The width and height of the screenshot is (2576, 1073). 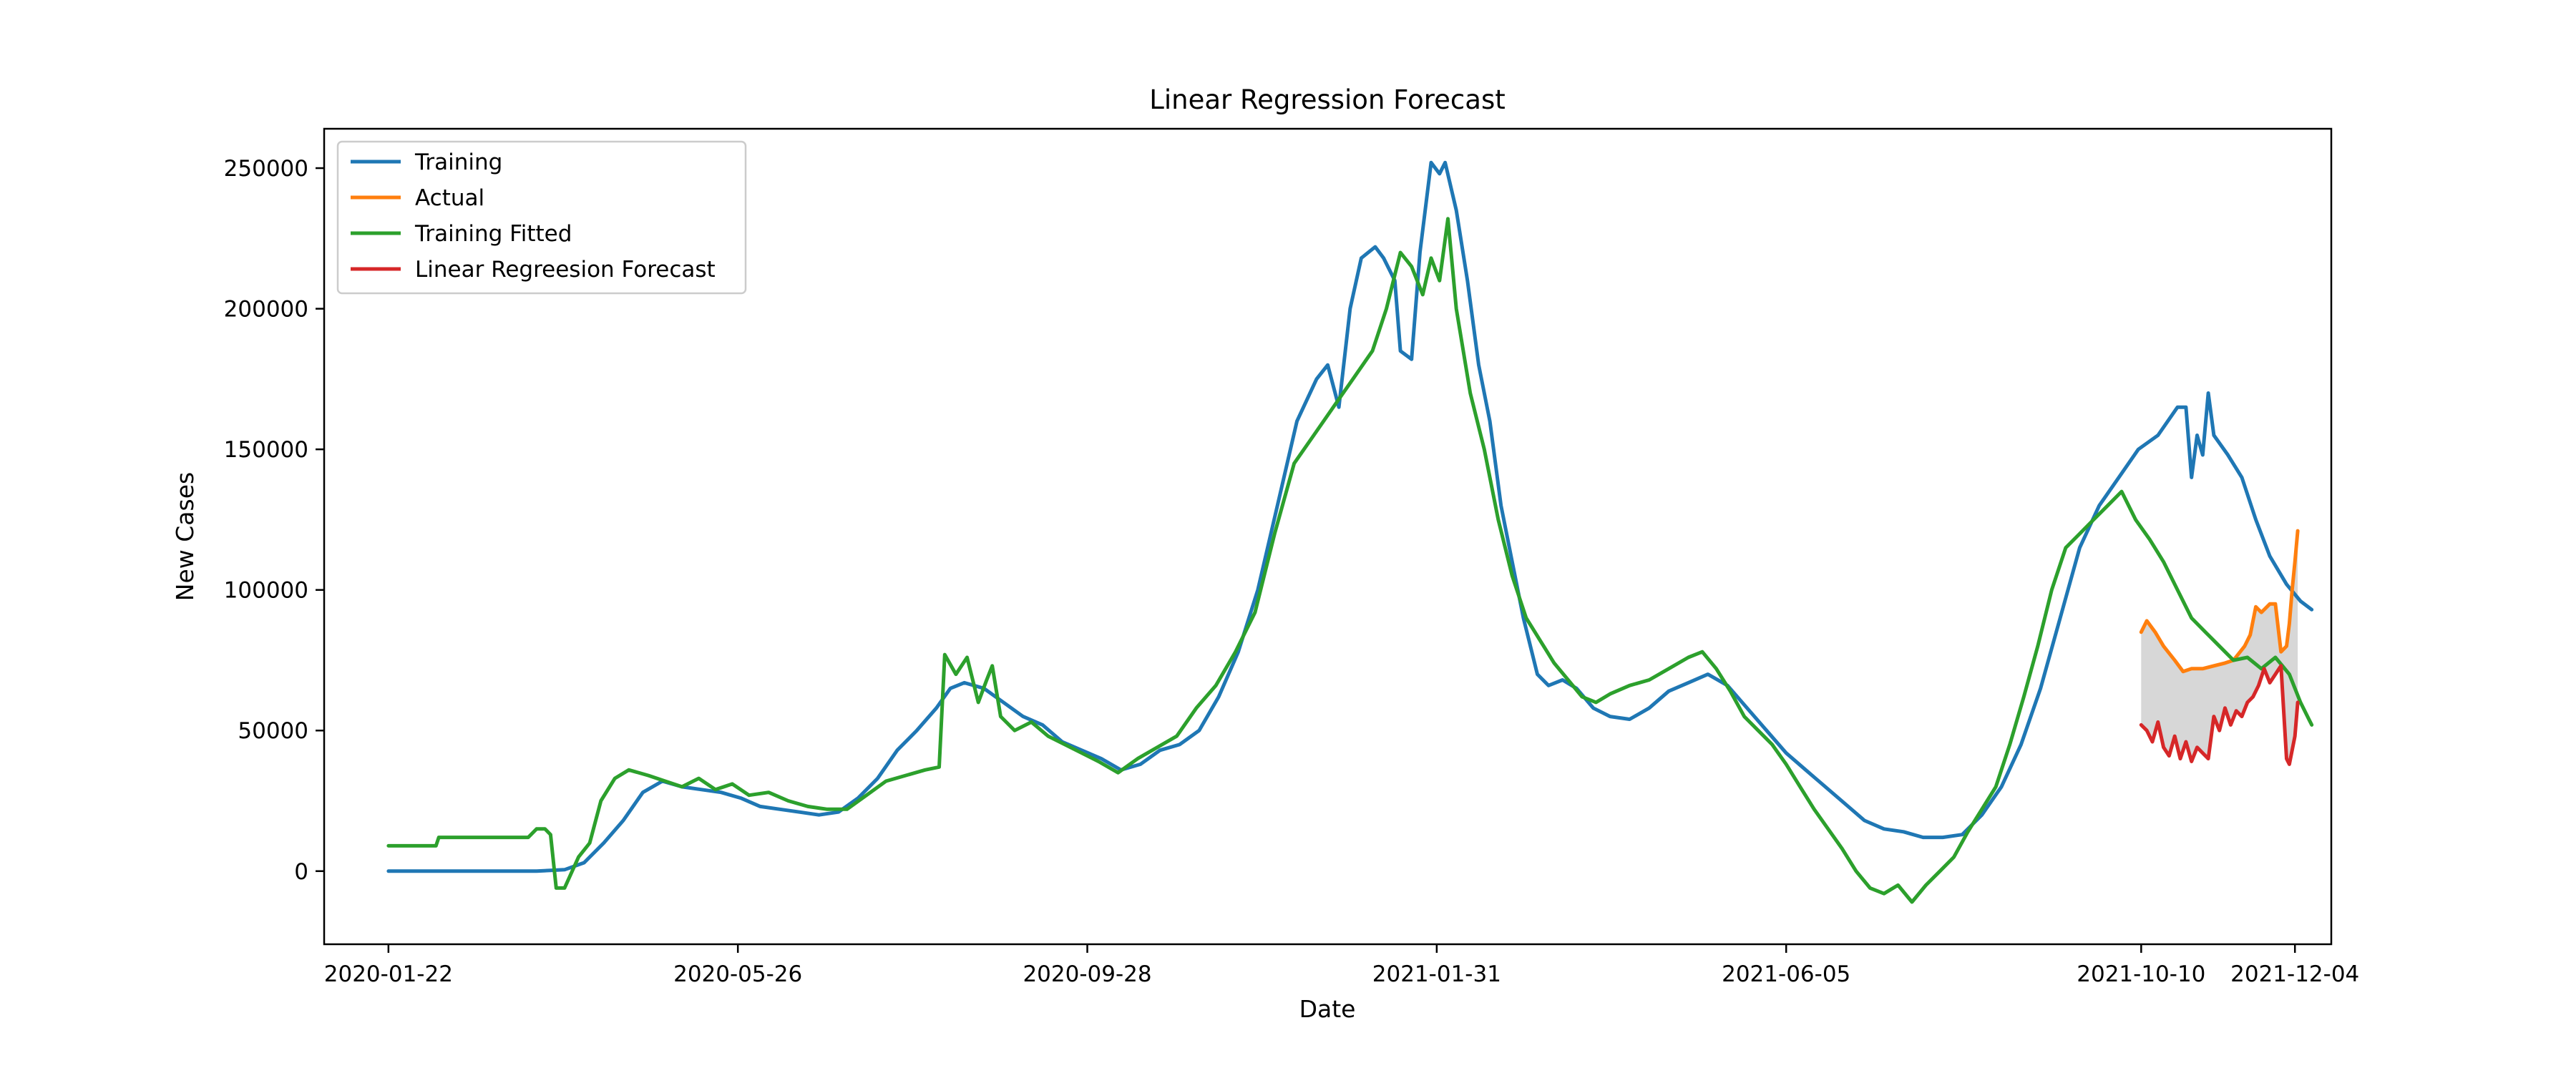 What do you see at coordinates (301, 872) in the screenshot?
I see `y-tick-label: 0` at bounding box center [301, 872].